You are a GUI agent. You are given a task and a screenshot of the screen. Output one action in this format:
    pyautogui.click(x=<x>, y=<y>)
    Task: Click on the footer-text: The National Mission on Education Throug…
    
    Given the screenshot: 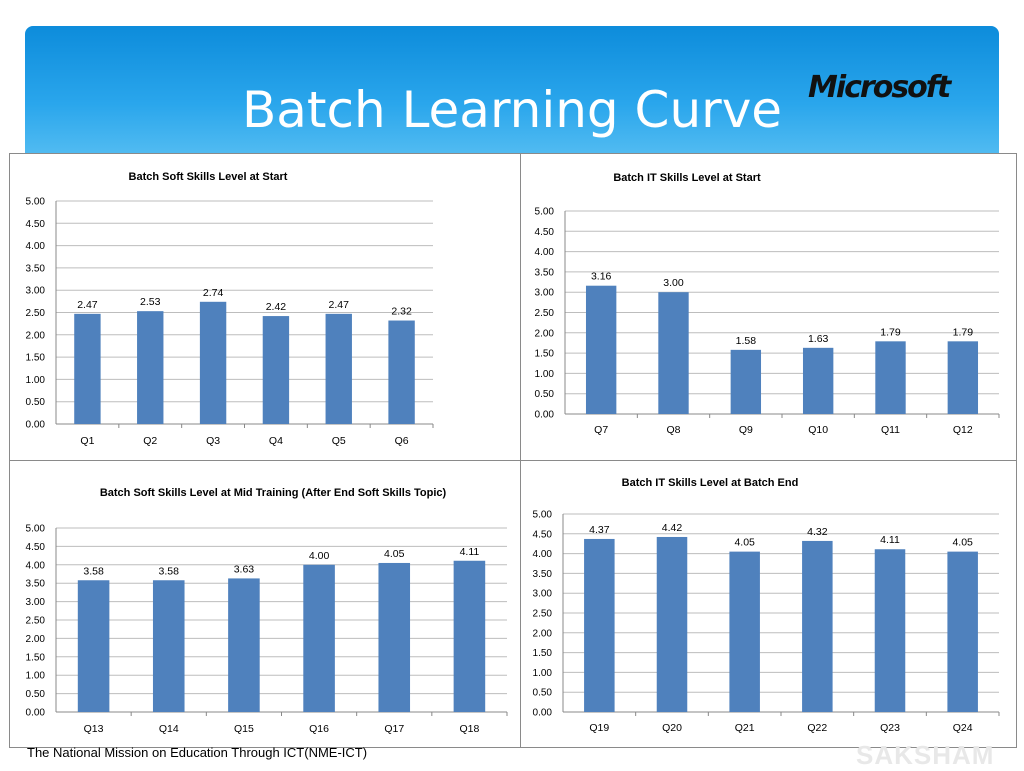 What is the action you would take?
    pyautogui.click(x=197, y=752)
    